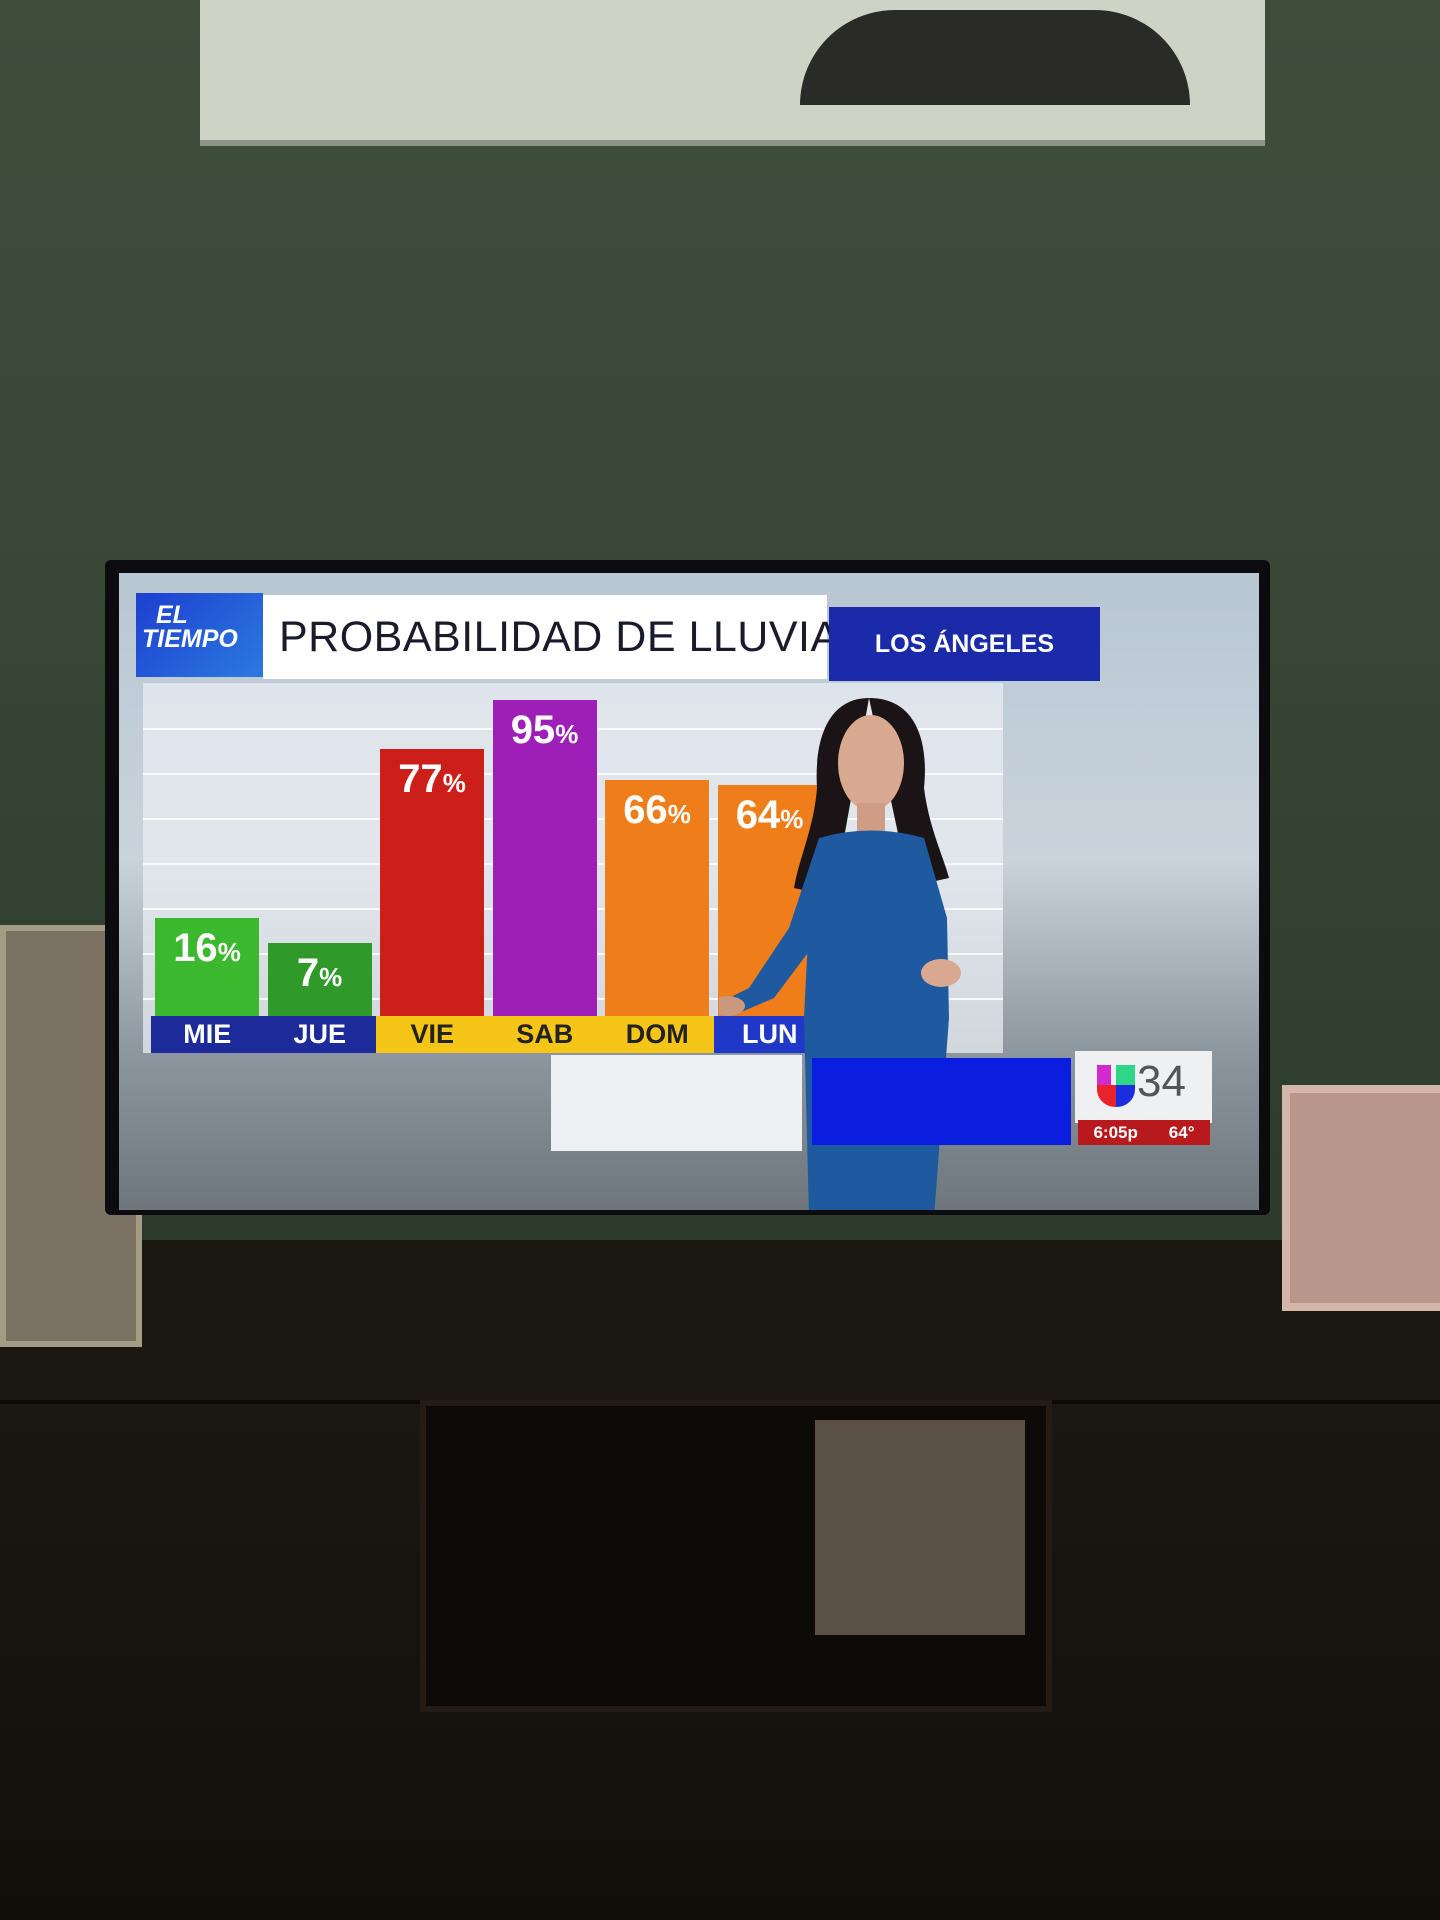 The width and height of the screenshot is (1440, 1920). I want to click on temperature-readout: 64°, so click(1181, 1132).